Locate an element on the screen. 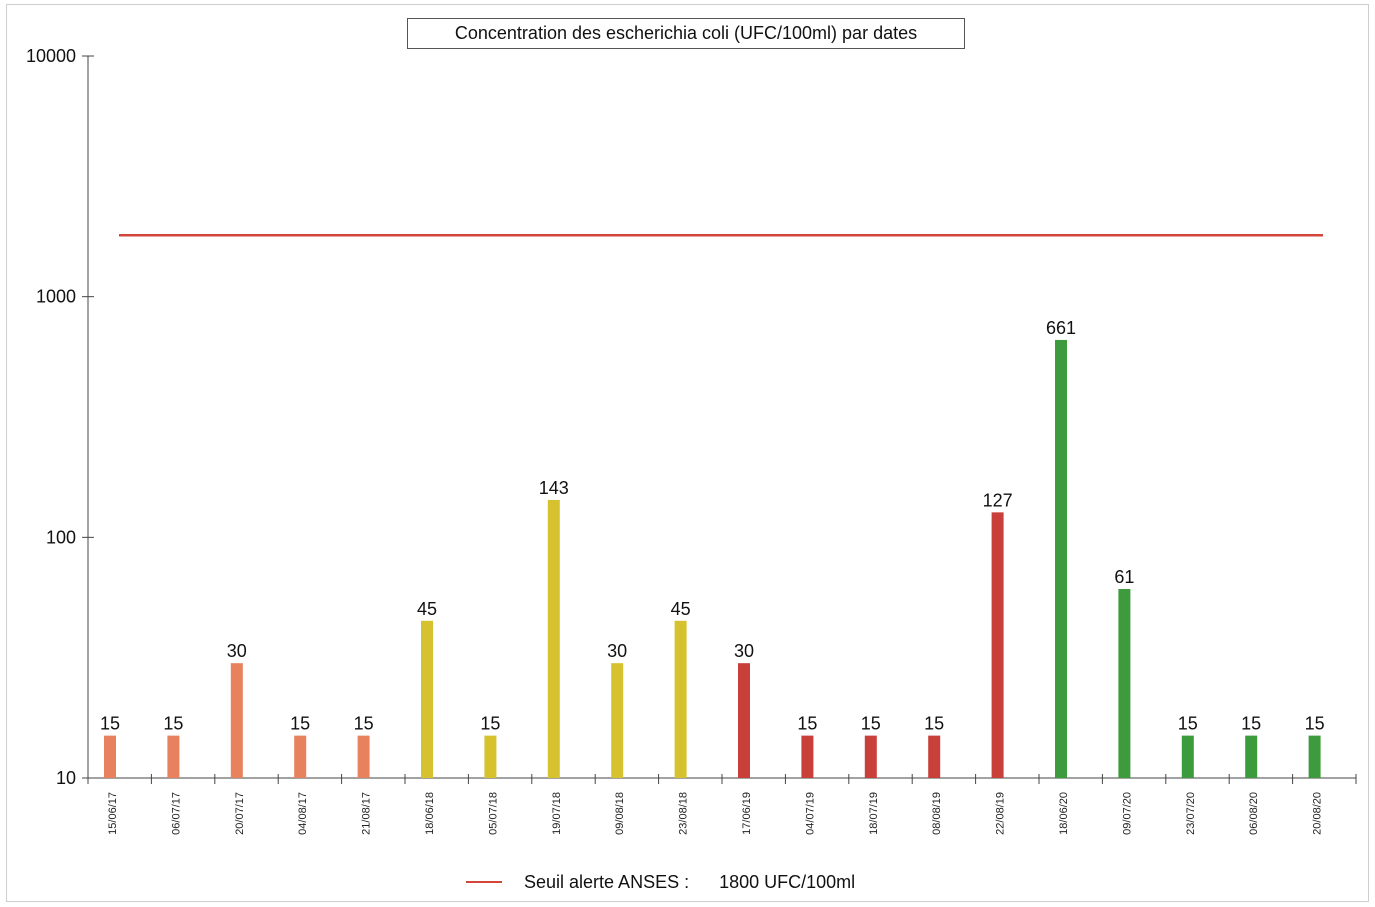  data-label: 61 is located at coordinates (1124, 577).